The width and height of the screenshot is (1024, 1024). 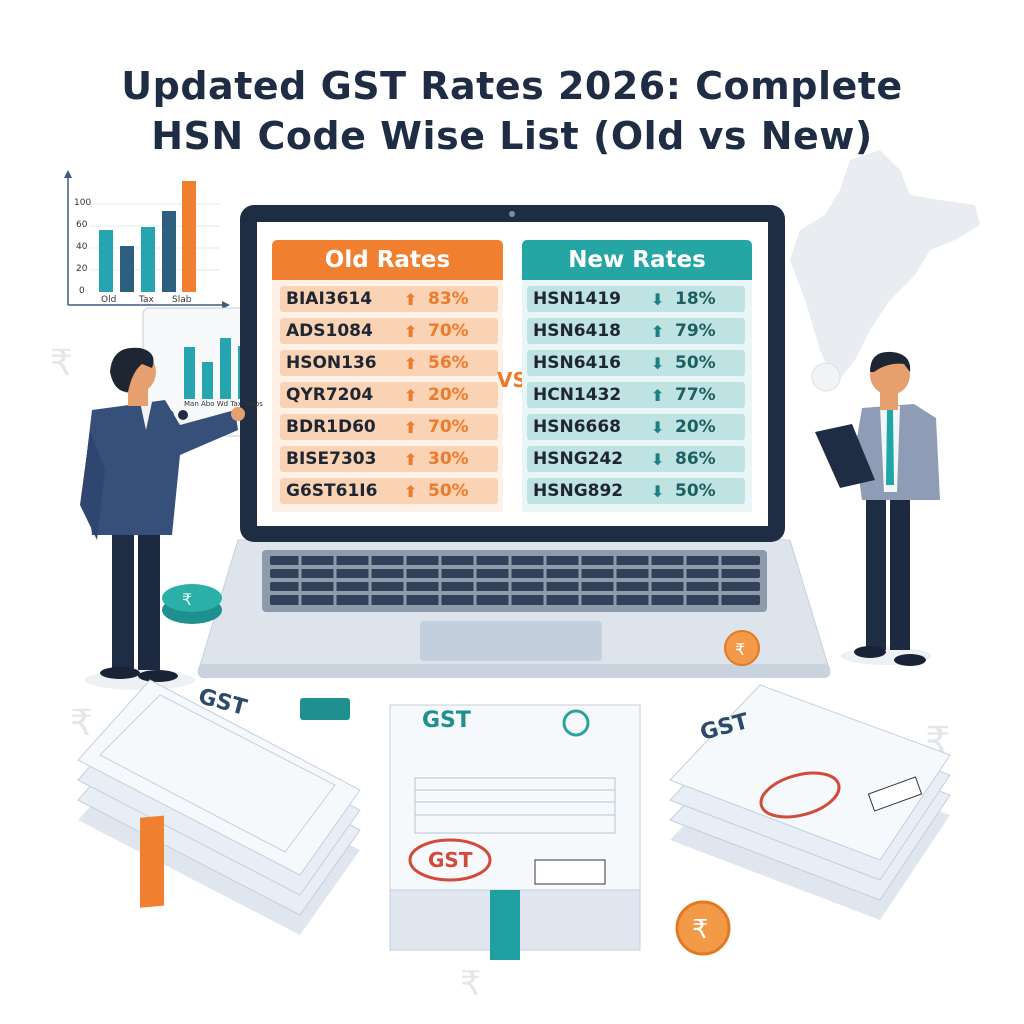 What do you see at coordinates (448, 299) in the screenshot?
I see `rate-percent: 83%` at bounding box center [448, 299].